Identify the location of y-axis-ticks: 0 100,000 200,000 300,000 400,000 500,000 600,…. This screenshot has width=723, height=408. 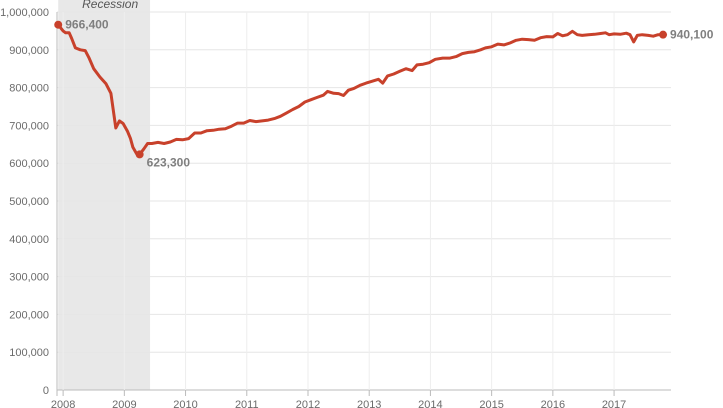
(24, 202).